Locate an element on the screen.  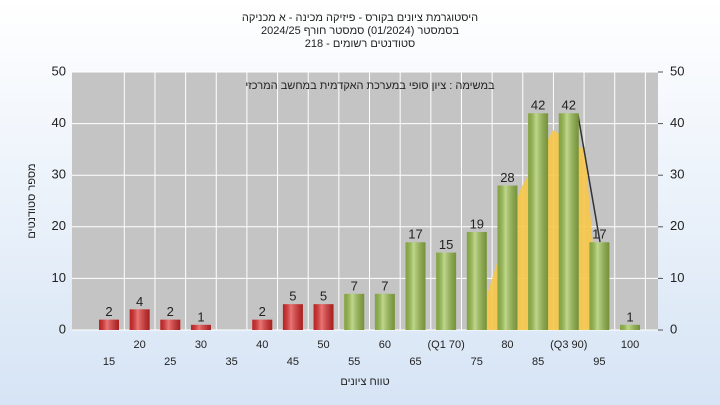
x-tick-label: 95 is located at coordinates (599, 362).